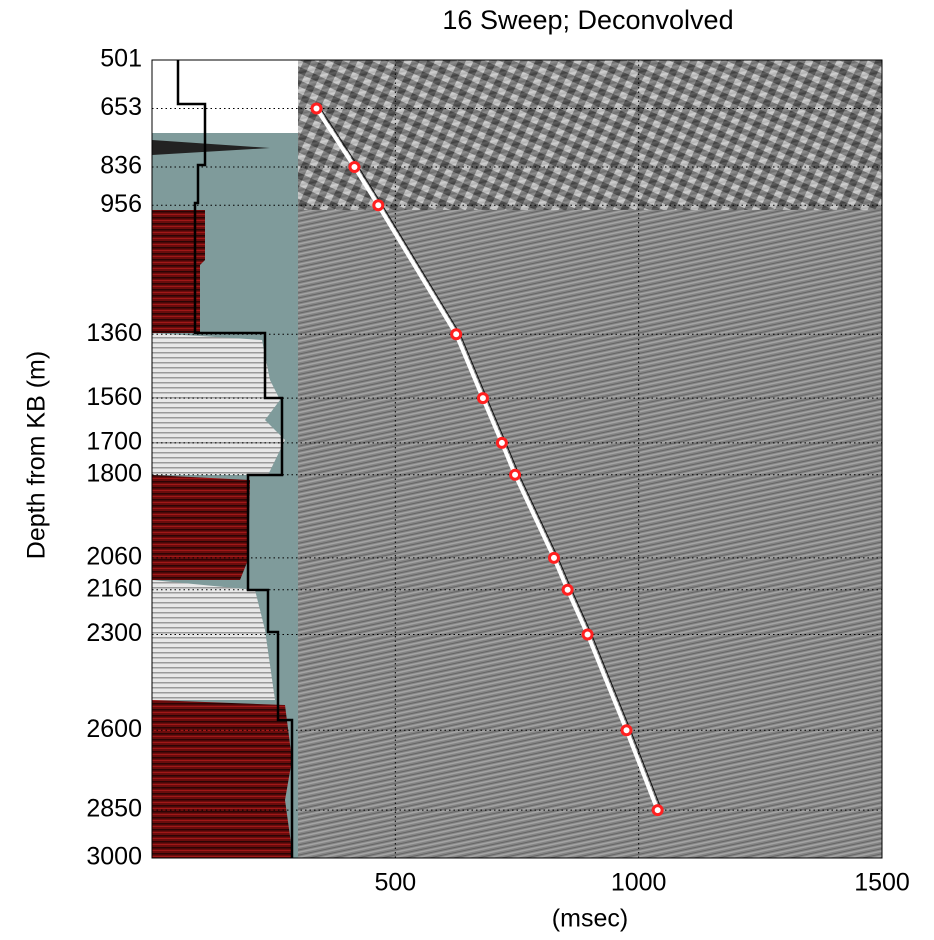  What do you see at coordinates (121, 107) in the screenshot?
I see `y-tick-label: 653` at bounding box center [121, 107].